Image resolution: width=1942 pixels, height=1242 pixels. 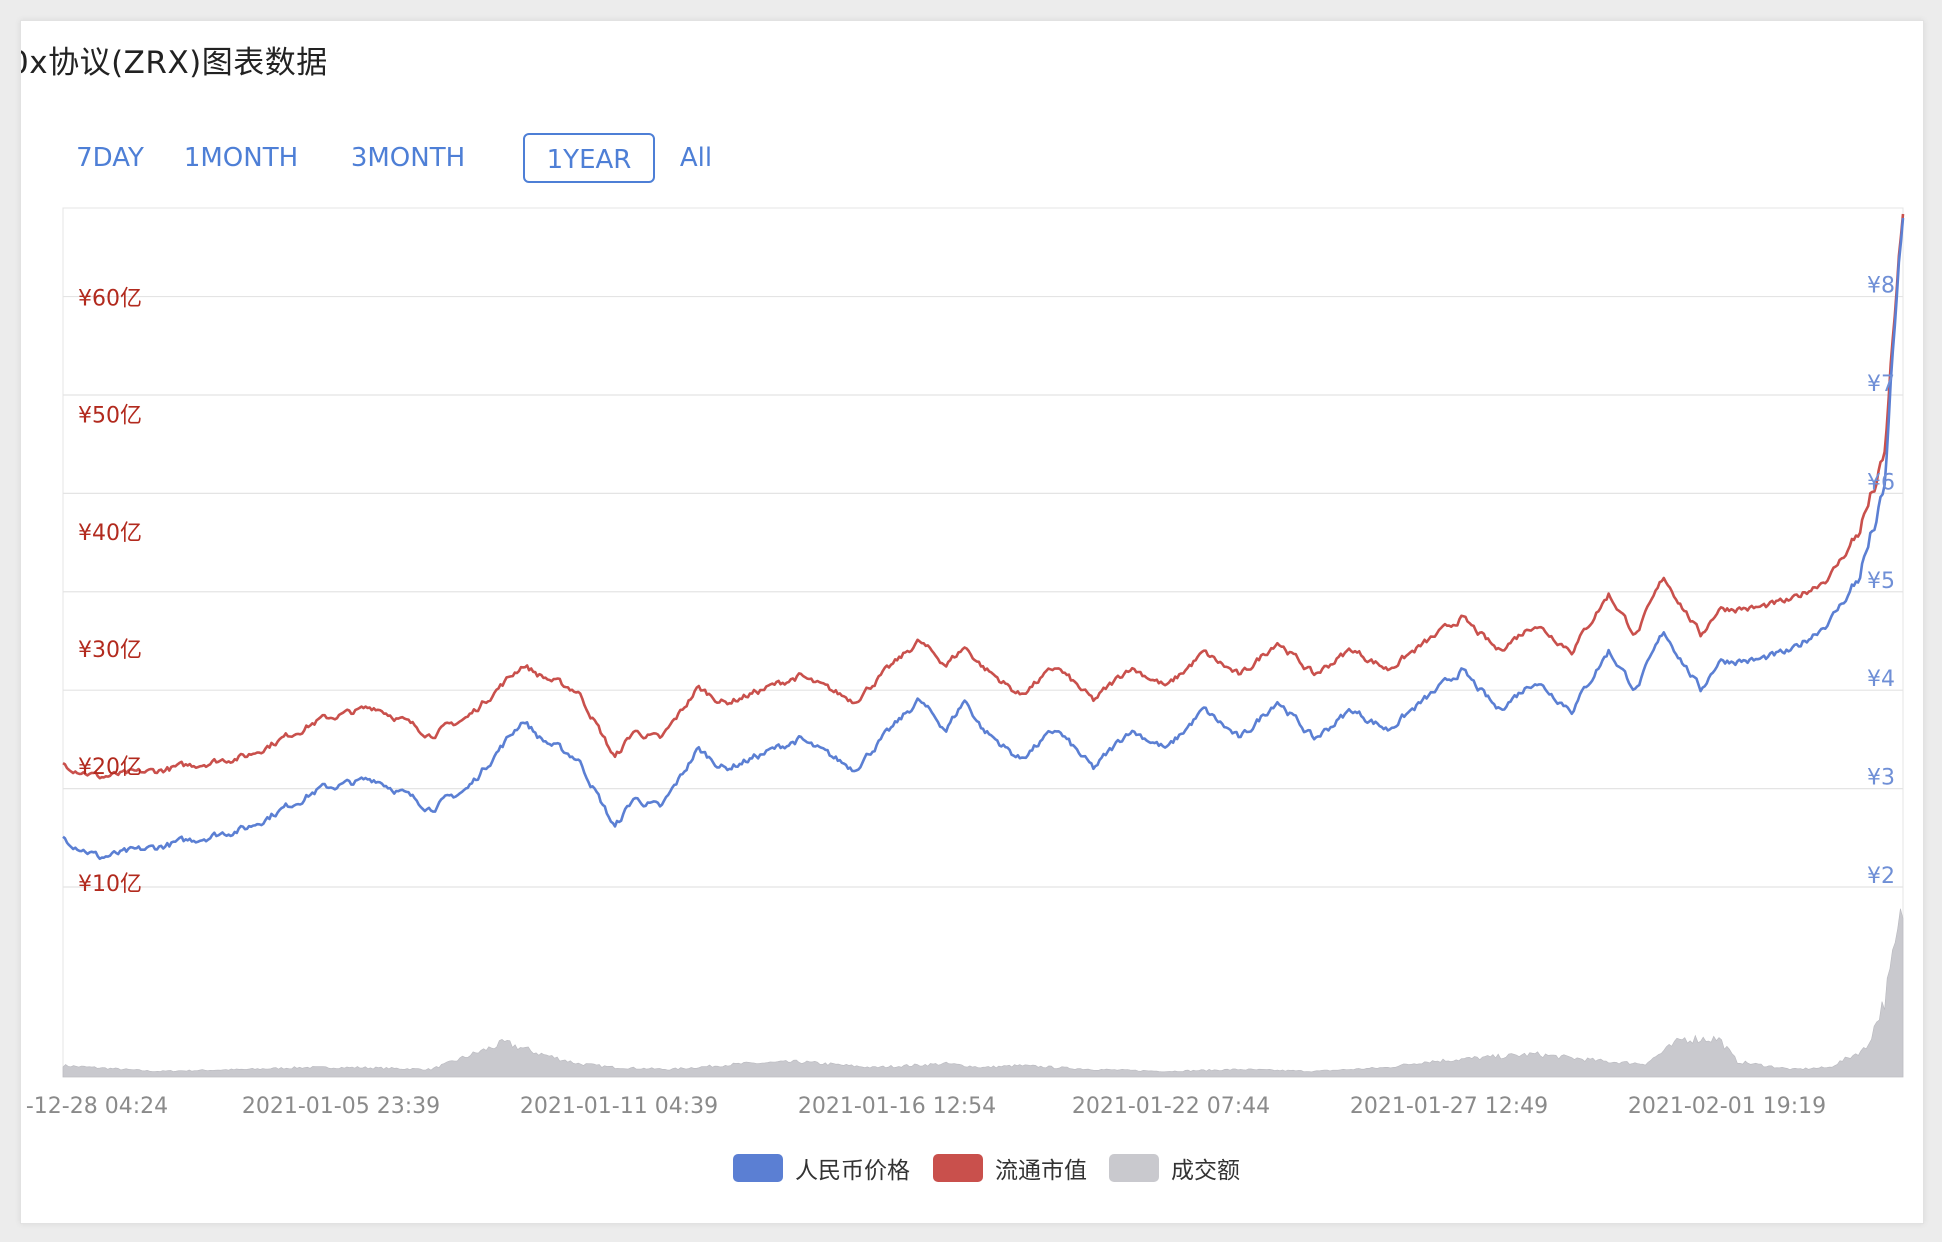 I want to click on x-tick-label: 2021-01-05 23:39, so click(x=341, y=1106).